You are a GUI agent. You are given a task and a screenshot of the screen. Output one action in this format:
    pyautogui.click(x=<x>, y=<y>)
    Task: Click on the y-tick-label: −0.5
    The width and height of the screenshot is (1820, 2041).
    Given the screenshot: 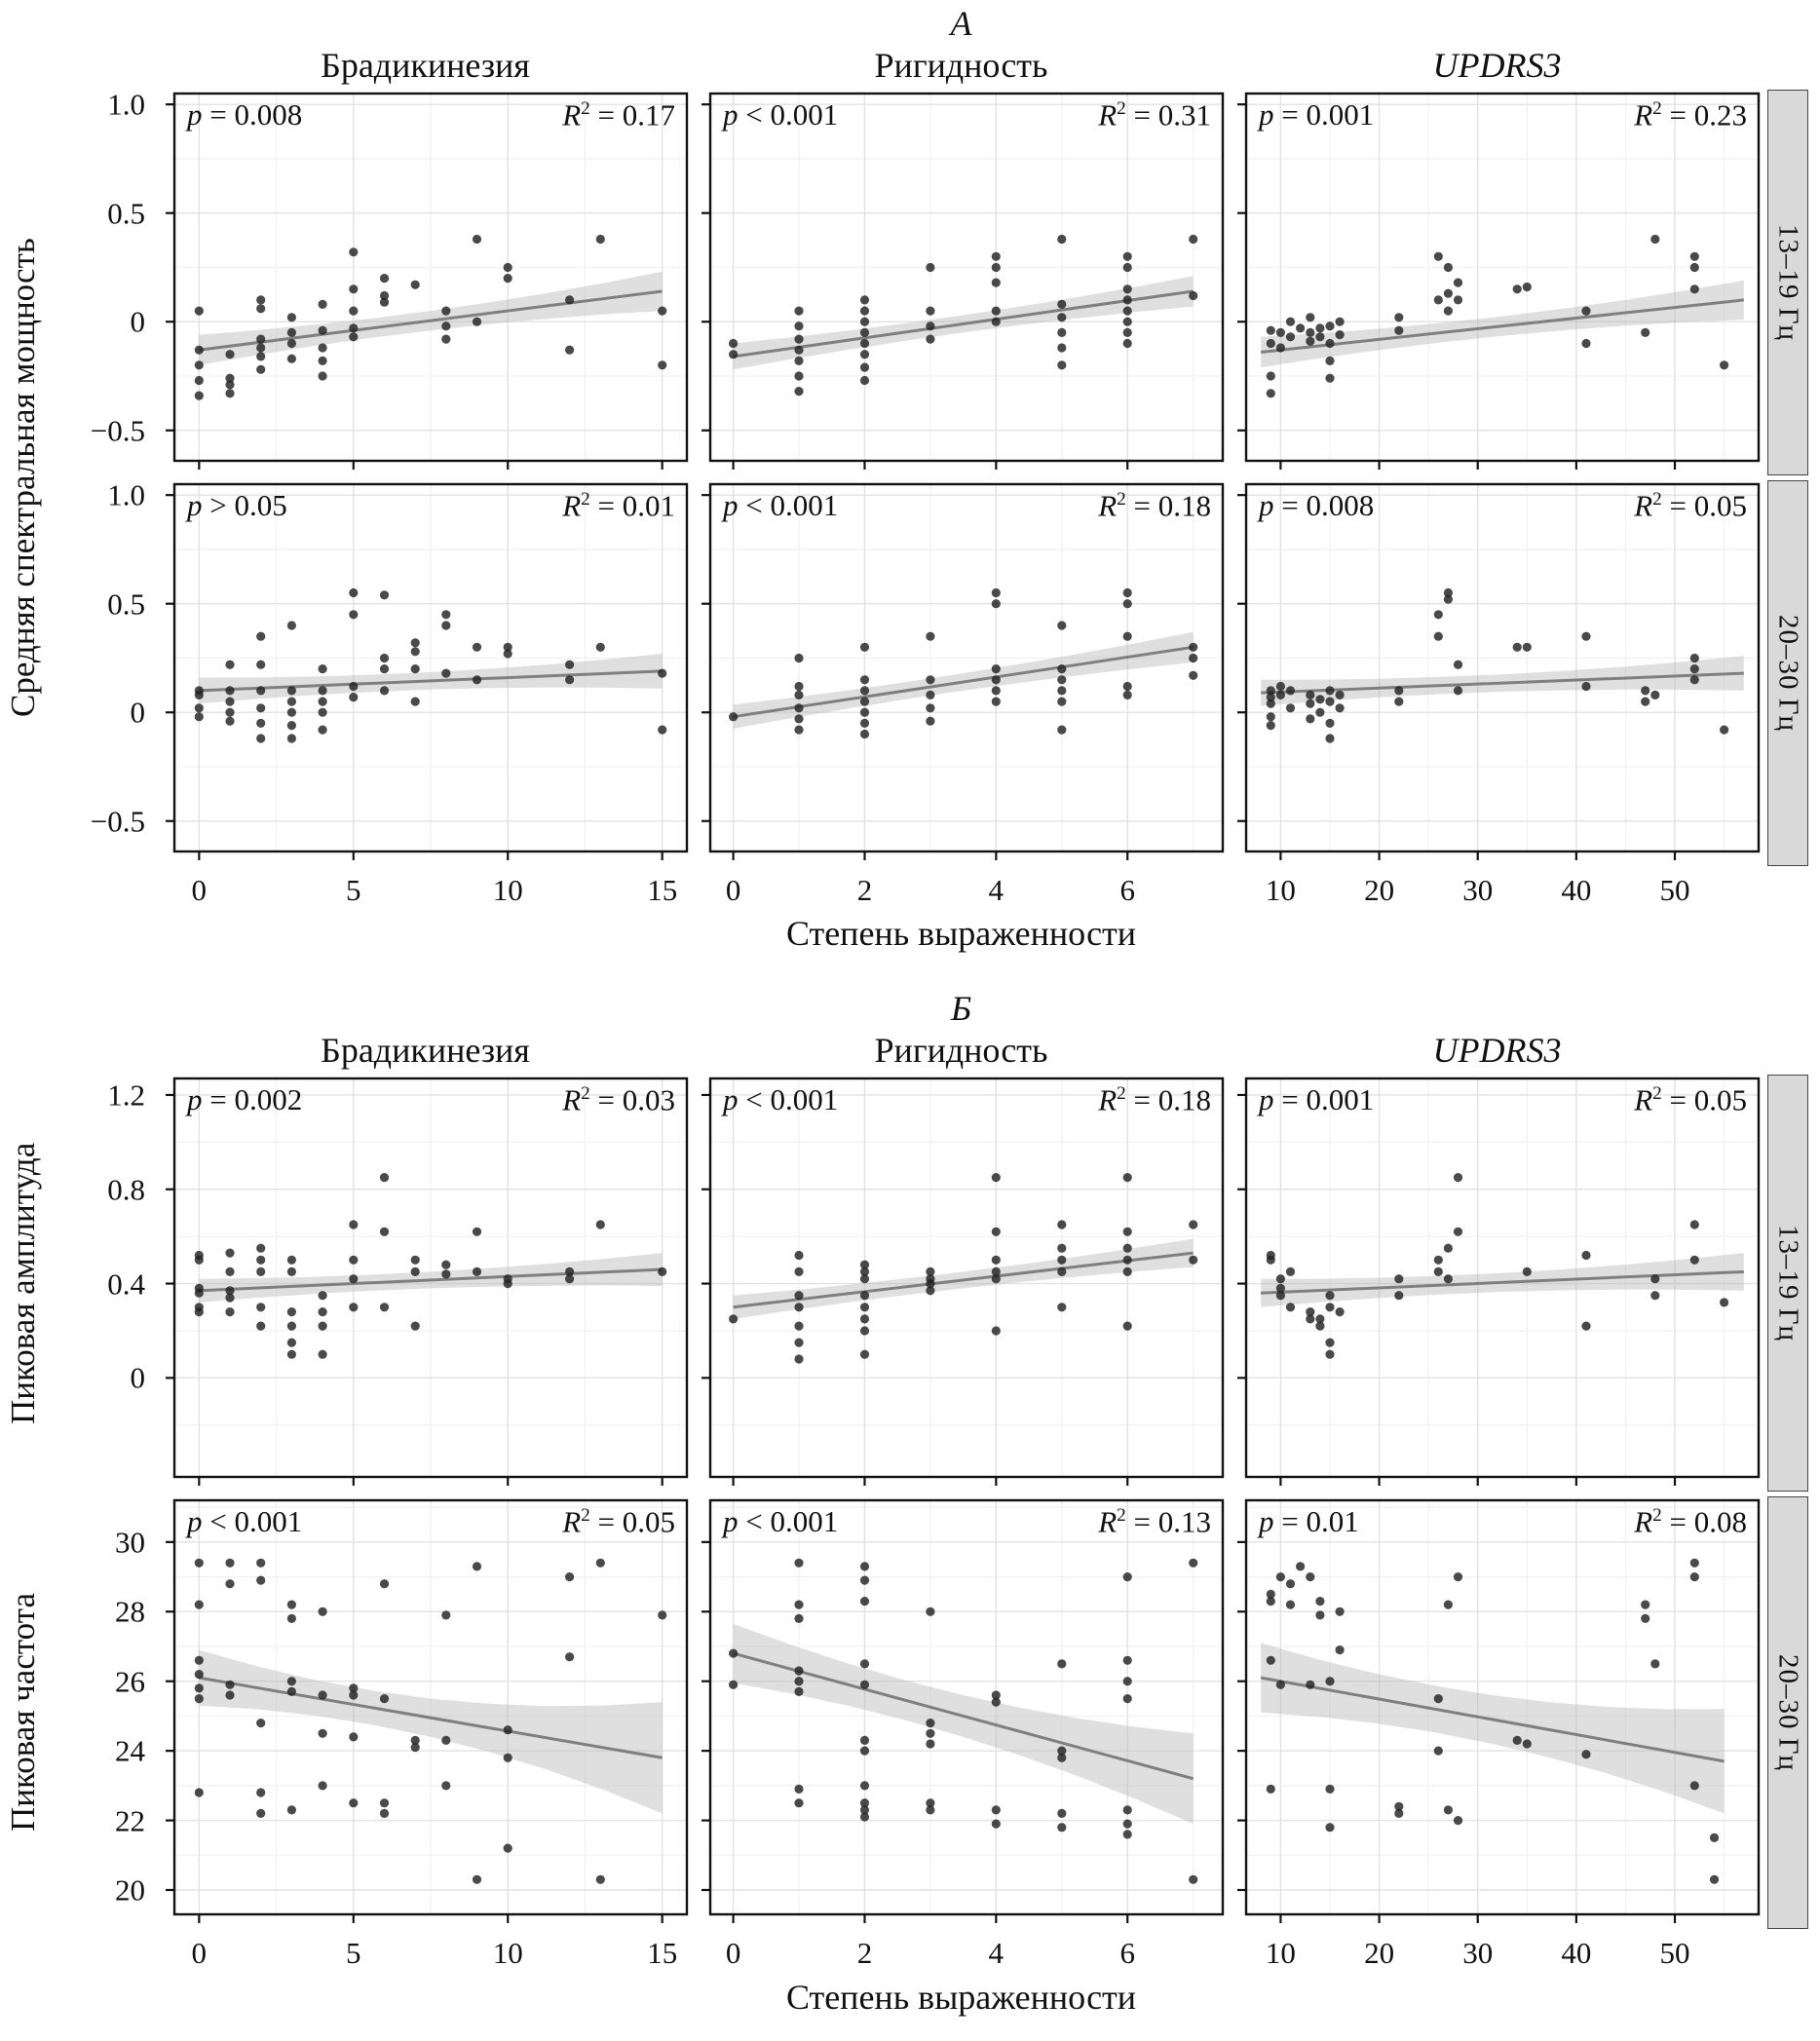 What is the action you would take?
    pyautogui.click(x=117, y=821)
    